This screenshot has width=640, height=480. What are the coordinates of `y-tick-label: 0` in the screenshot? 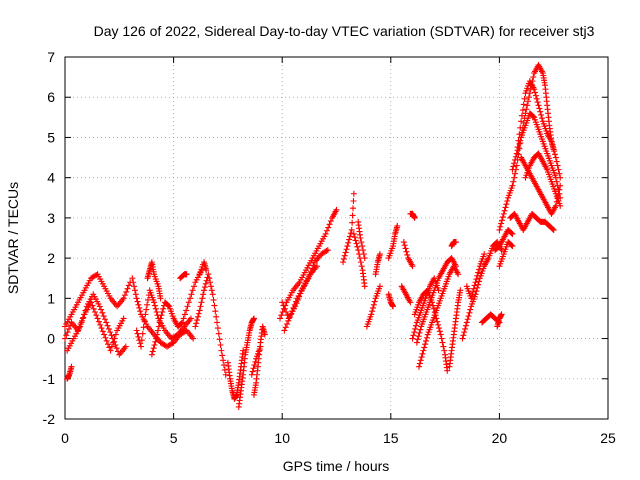 It's located at (51, 339).